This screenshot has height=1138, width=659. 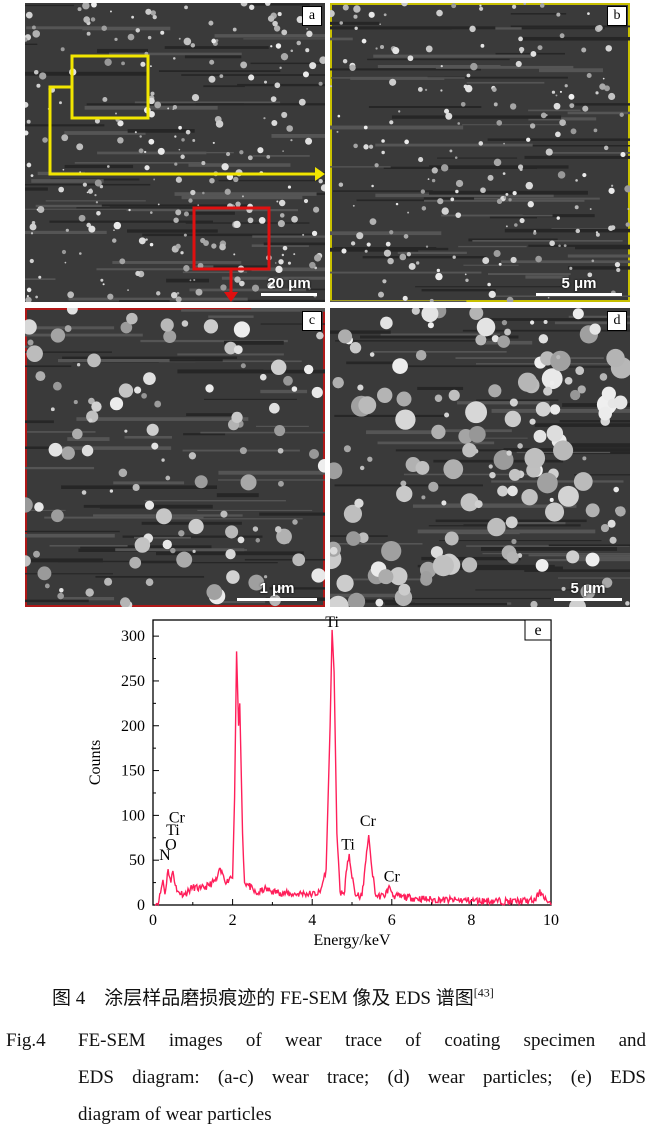 I want to click on peak-label: O, so click(x=171, y=844).